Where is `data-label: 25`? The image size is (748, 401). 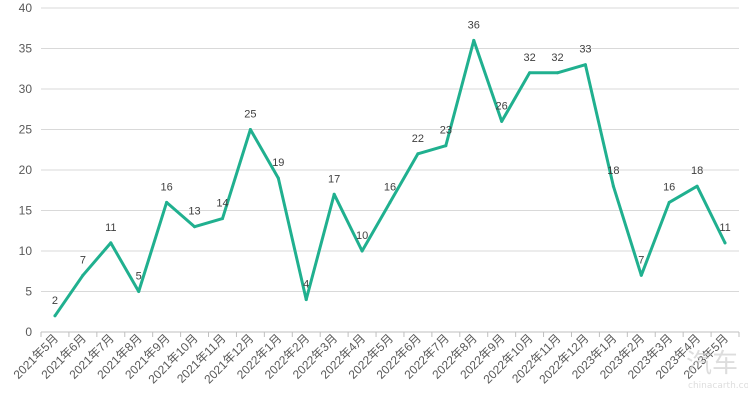 data-label: 25 is located at coordinates (250, 115).